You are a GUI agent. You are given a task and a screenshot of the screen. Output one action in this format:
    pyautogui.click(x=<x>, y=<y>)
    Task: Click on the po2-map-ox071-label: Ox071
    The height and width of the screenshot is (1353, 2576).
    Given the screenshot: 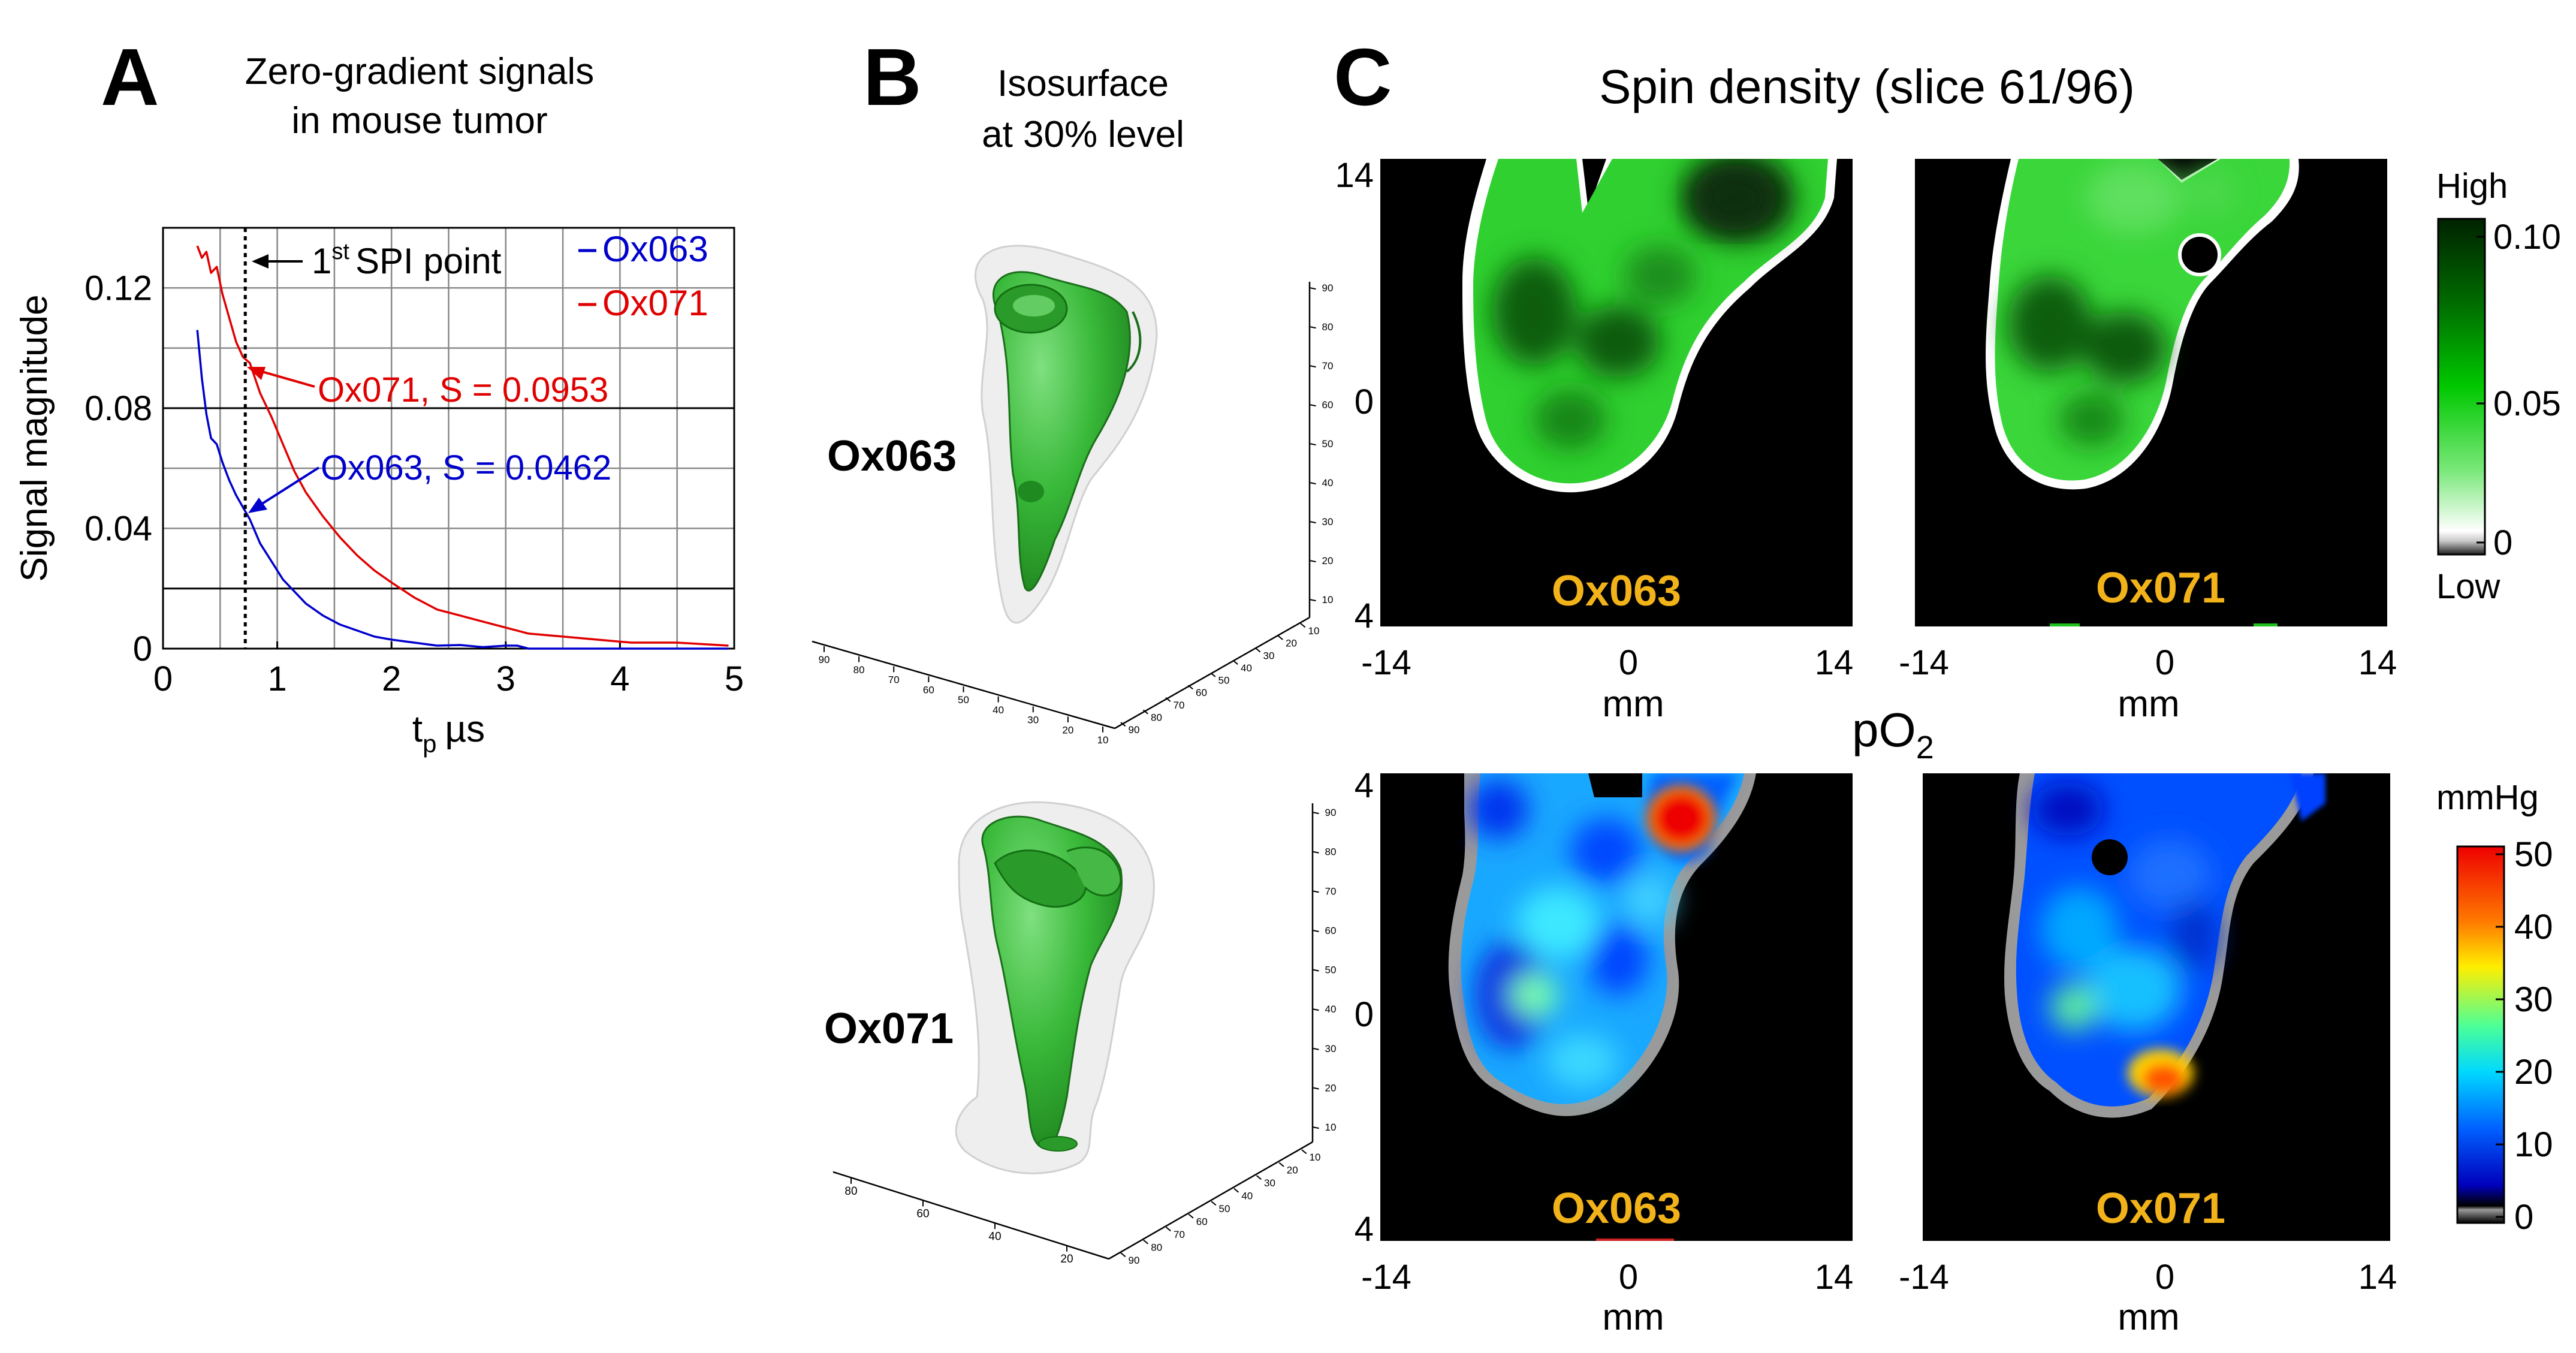 What is the action you would take?
    pyautogui.click(x=2160, y=1209)
    